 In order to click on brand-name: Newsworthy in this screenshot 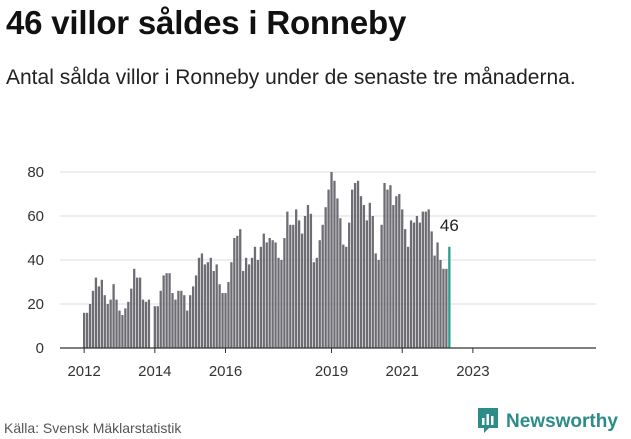, I will do `click(562, 421)`.